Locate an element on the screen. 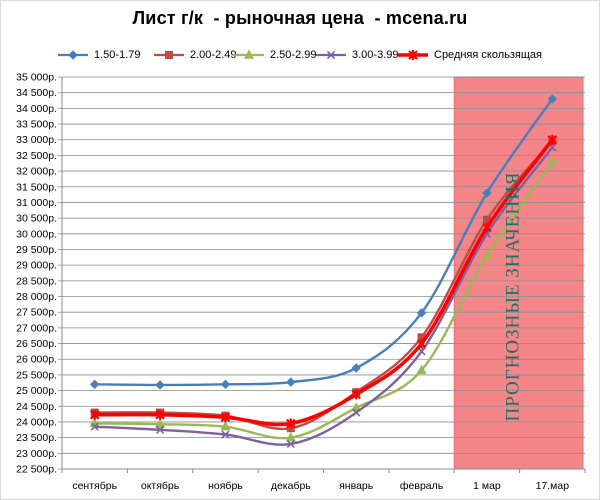 The image size is (600, 500). y-tick-label: 29 000р. is located at coordinates (36, 266).